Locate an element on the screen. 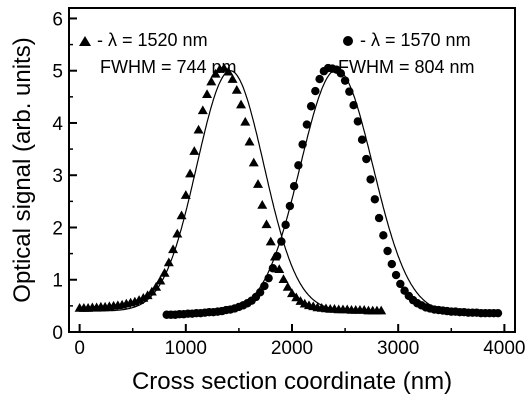 The image size is (525, 397). y-tick-label: 3 is located at coordinates (57, 176).